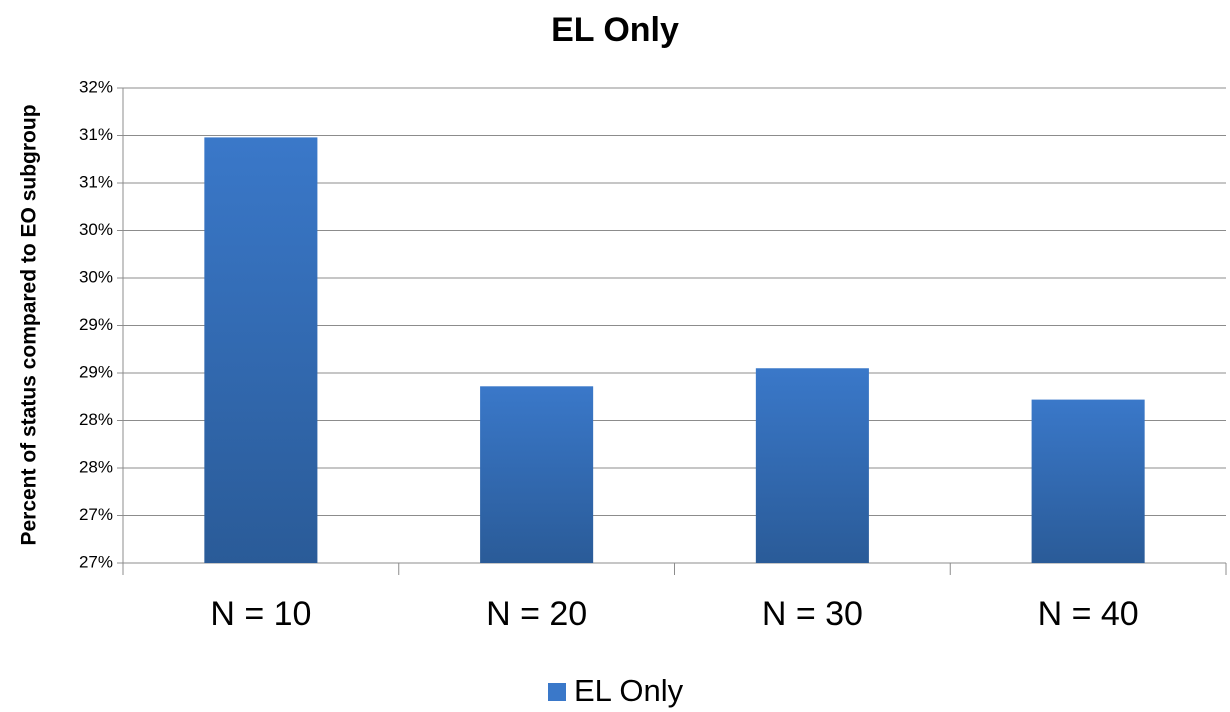 This screenshot has height=712, width=1230. Describe the element at coordinates (536, 614) in the screenshot. I see `x-tick-label: N = 20` at that location.